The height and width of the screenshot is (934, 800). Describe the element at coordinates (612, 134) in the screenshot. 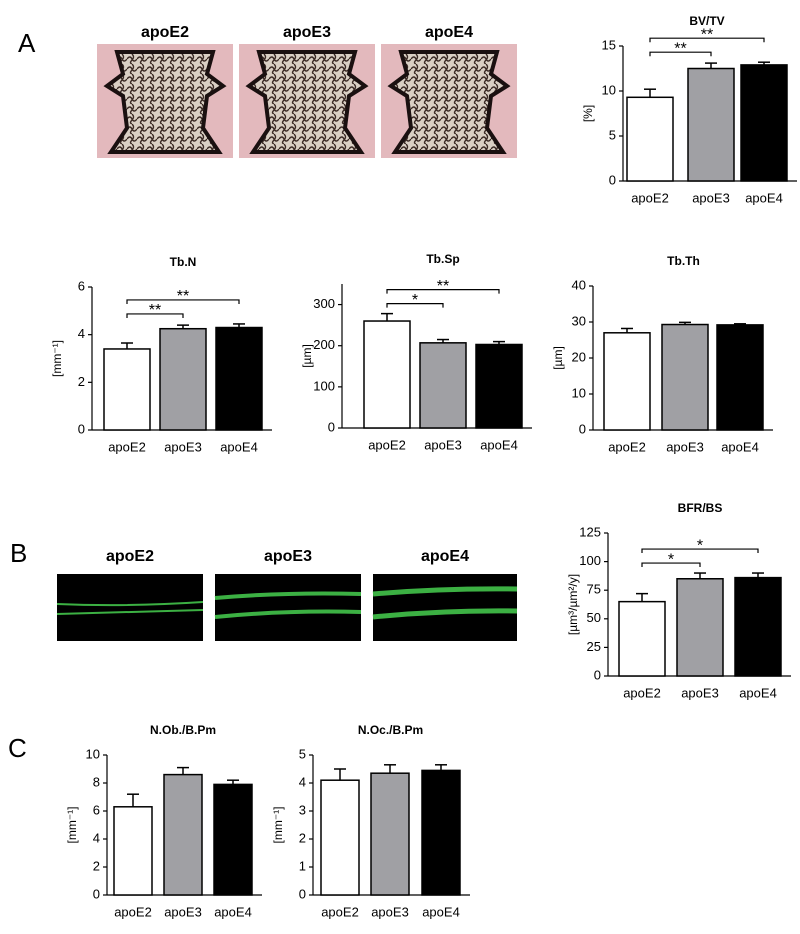

I see `y-tick-label: 5` at that location.